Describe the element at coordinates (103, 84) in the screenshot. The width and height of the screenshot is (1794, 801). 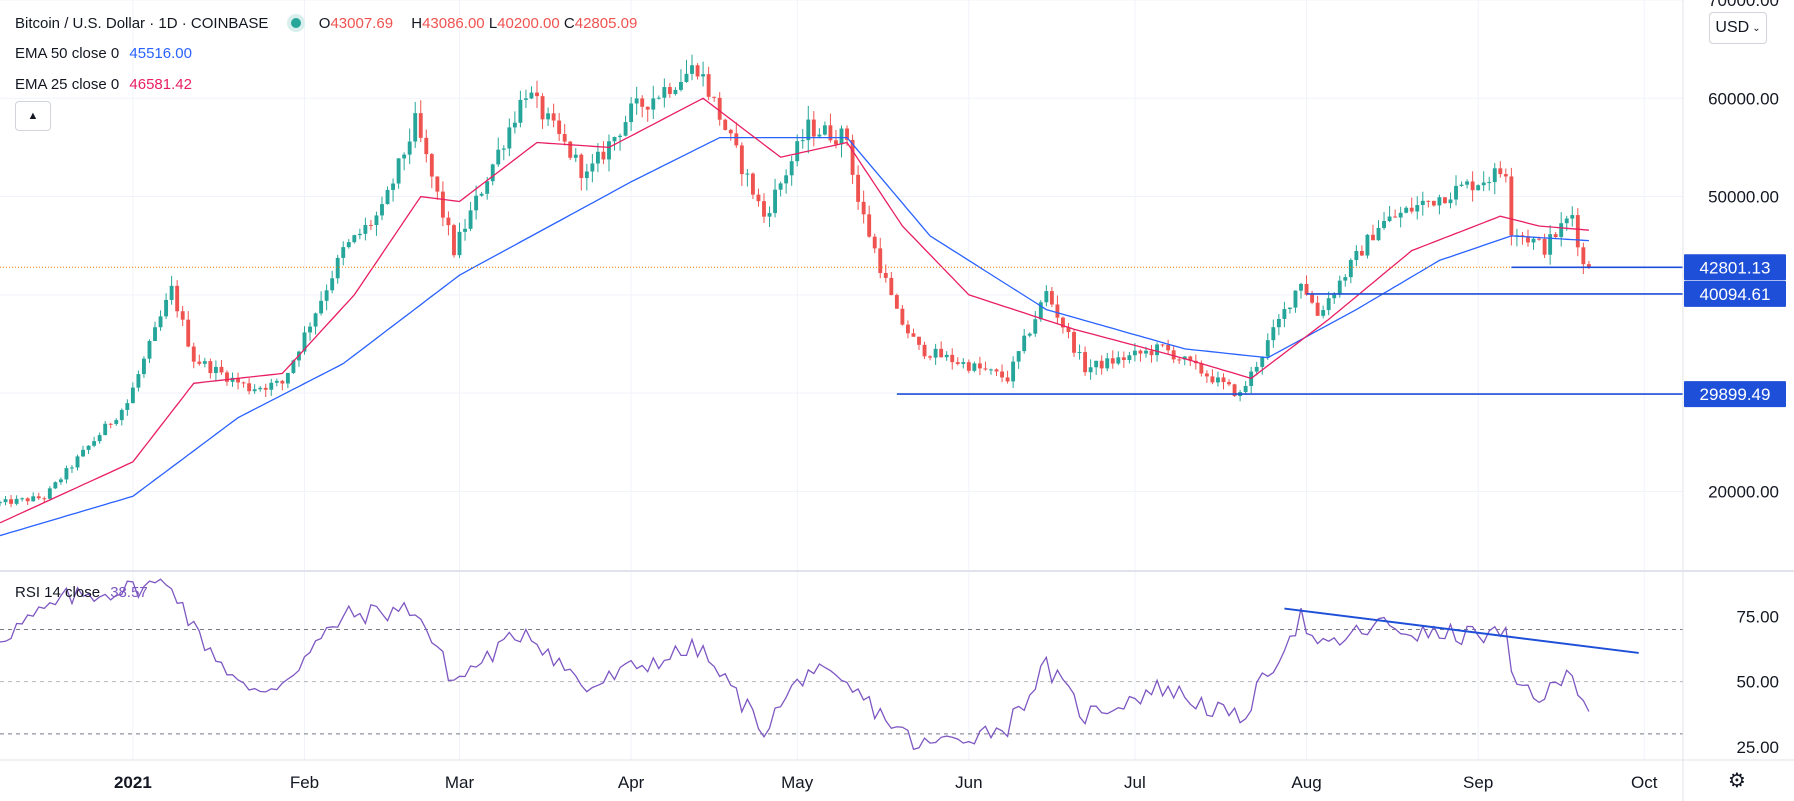
I see `ema25-legend: EMA 25 close 0 46581.42` at that location.